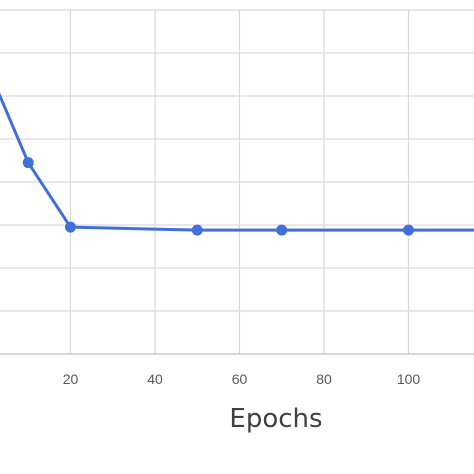  Describe the element at coordinates (275, 419) in the screenshot. I see `x-axis-title: Epochs` at that location.